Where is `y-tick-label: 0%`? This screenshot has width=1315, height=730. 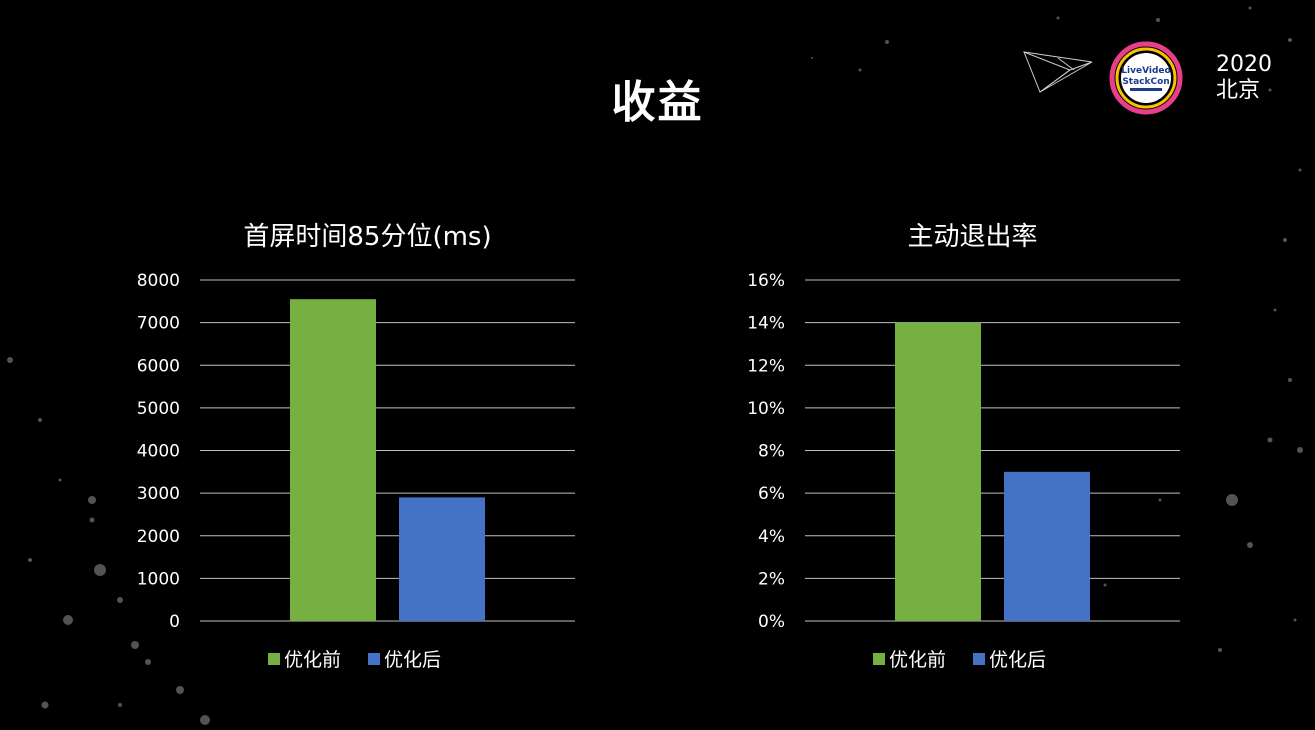 y-tick-label: 0% is located at coordinates (771, 622).